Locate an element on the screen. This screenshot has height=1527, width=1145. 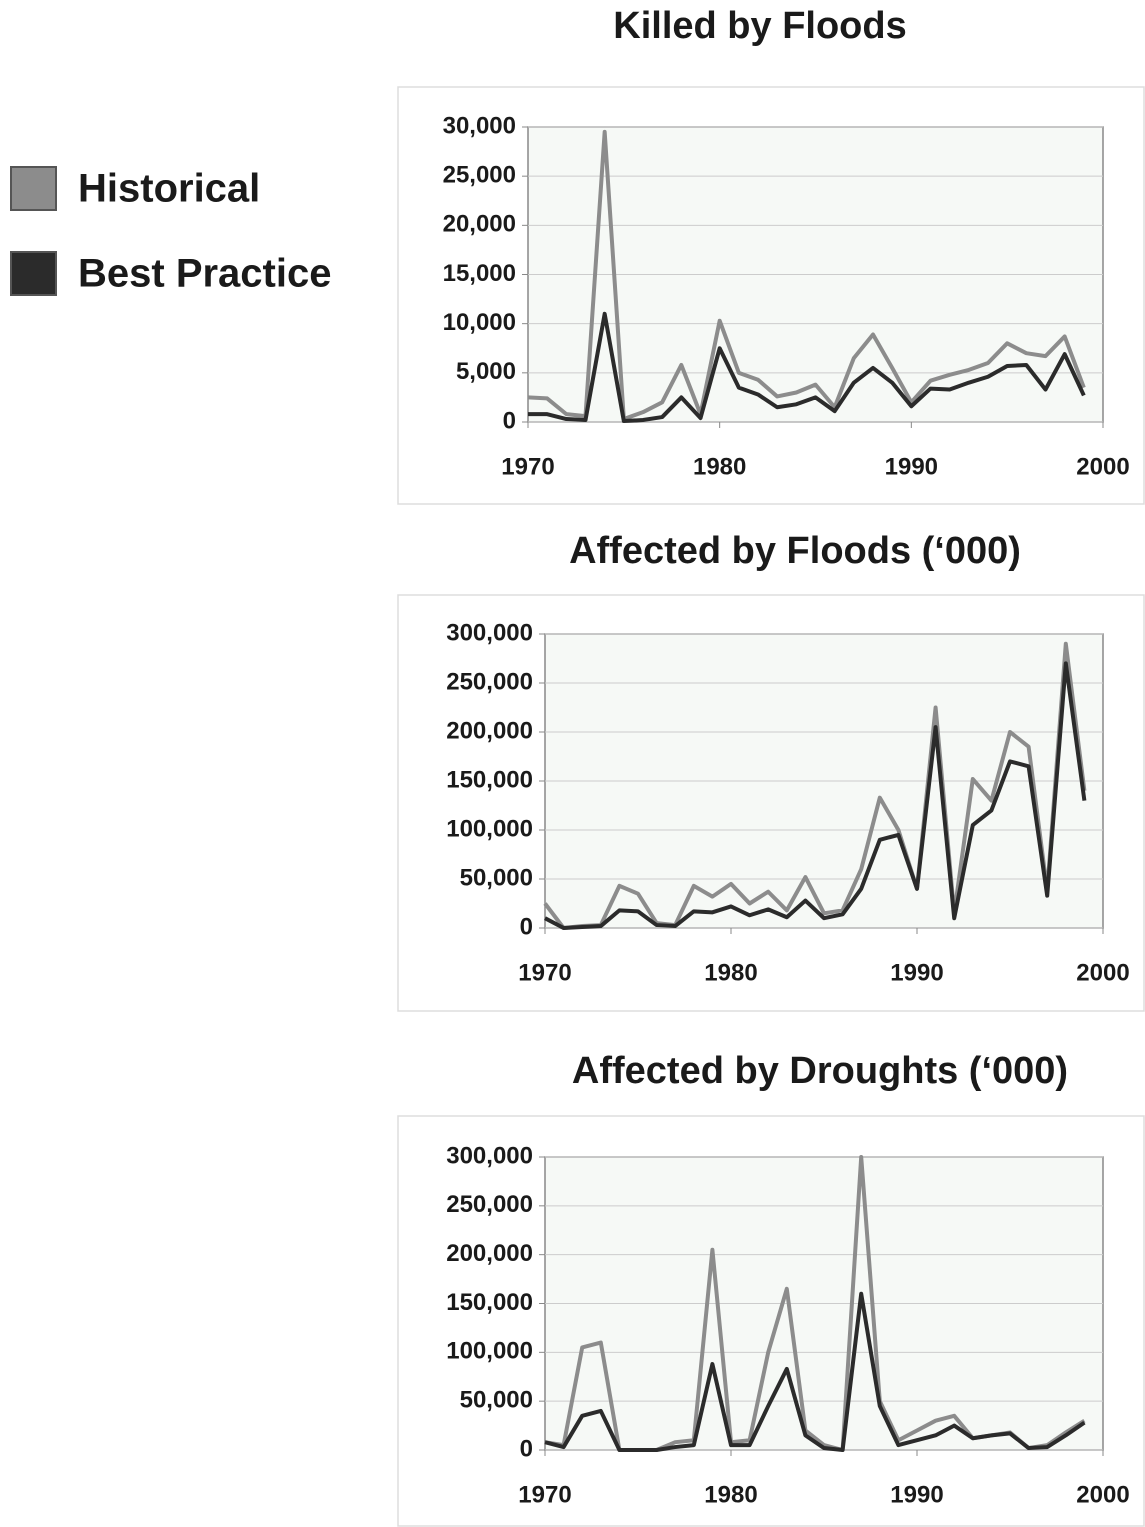
chart-title: Killed by Floods is located at coordinates (759, 26).